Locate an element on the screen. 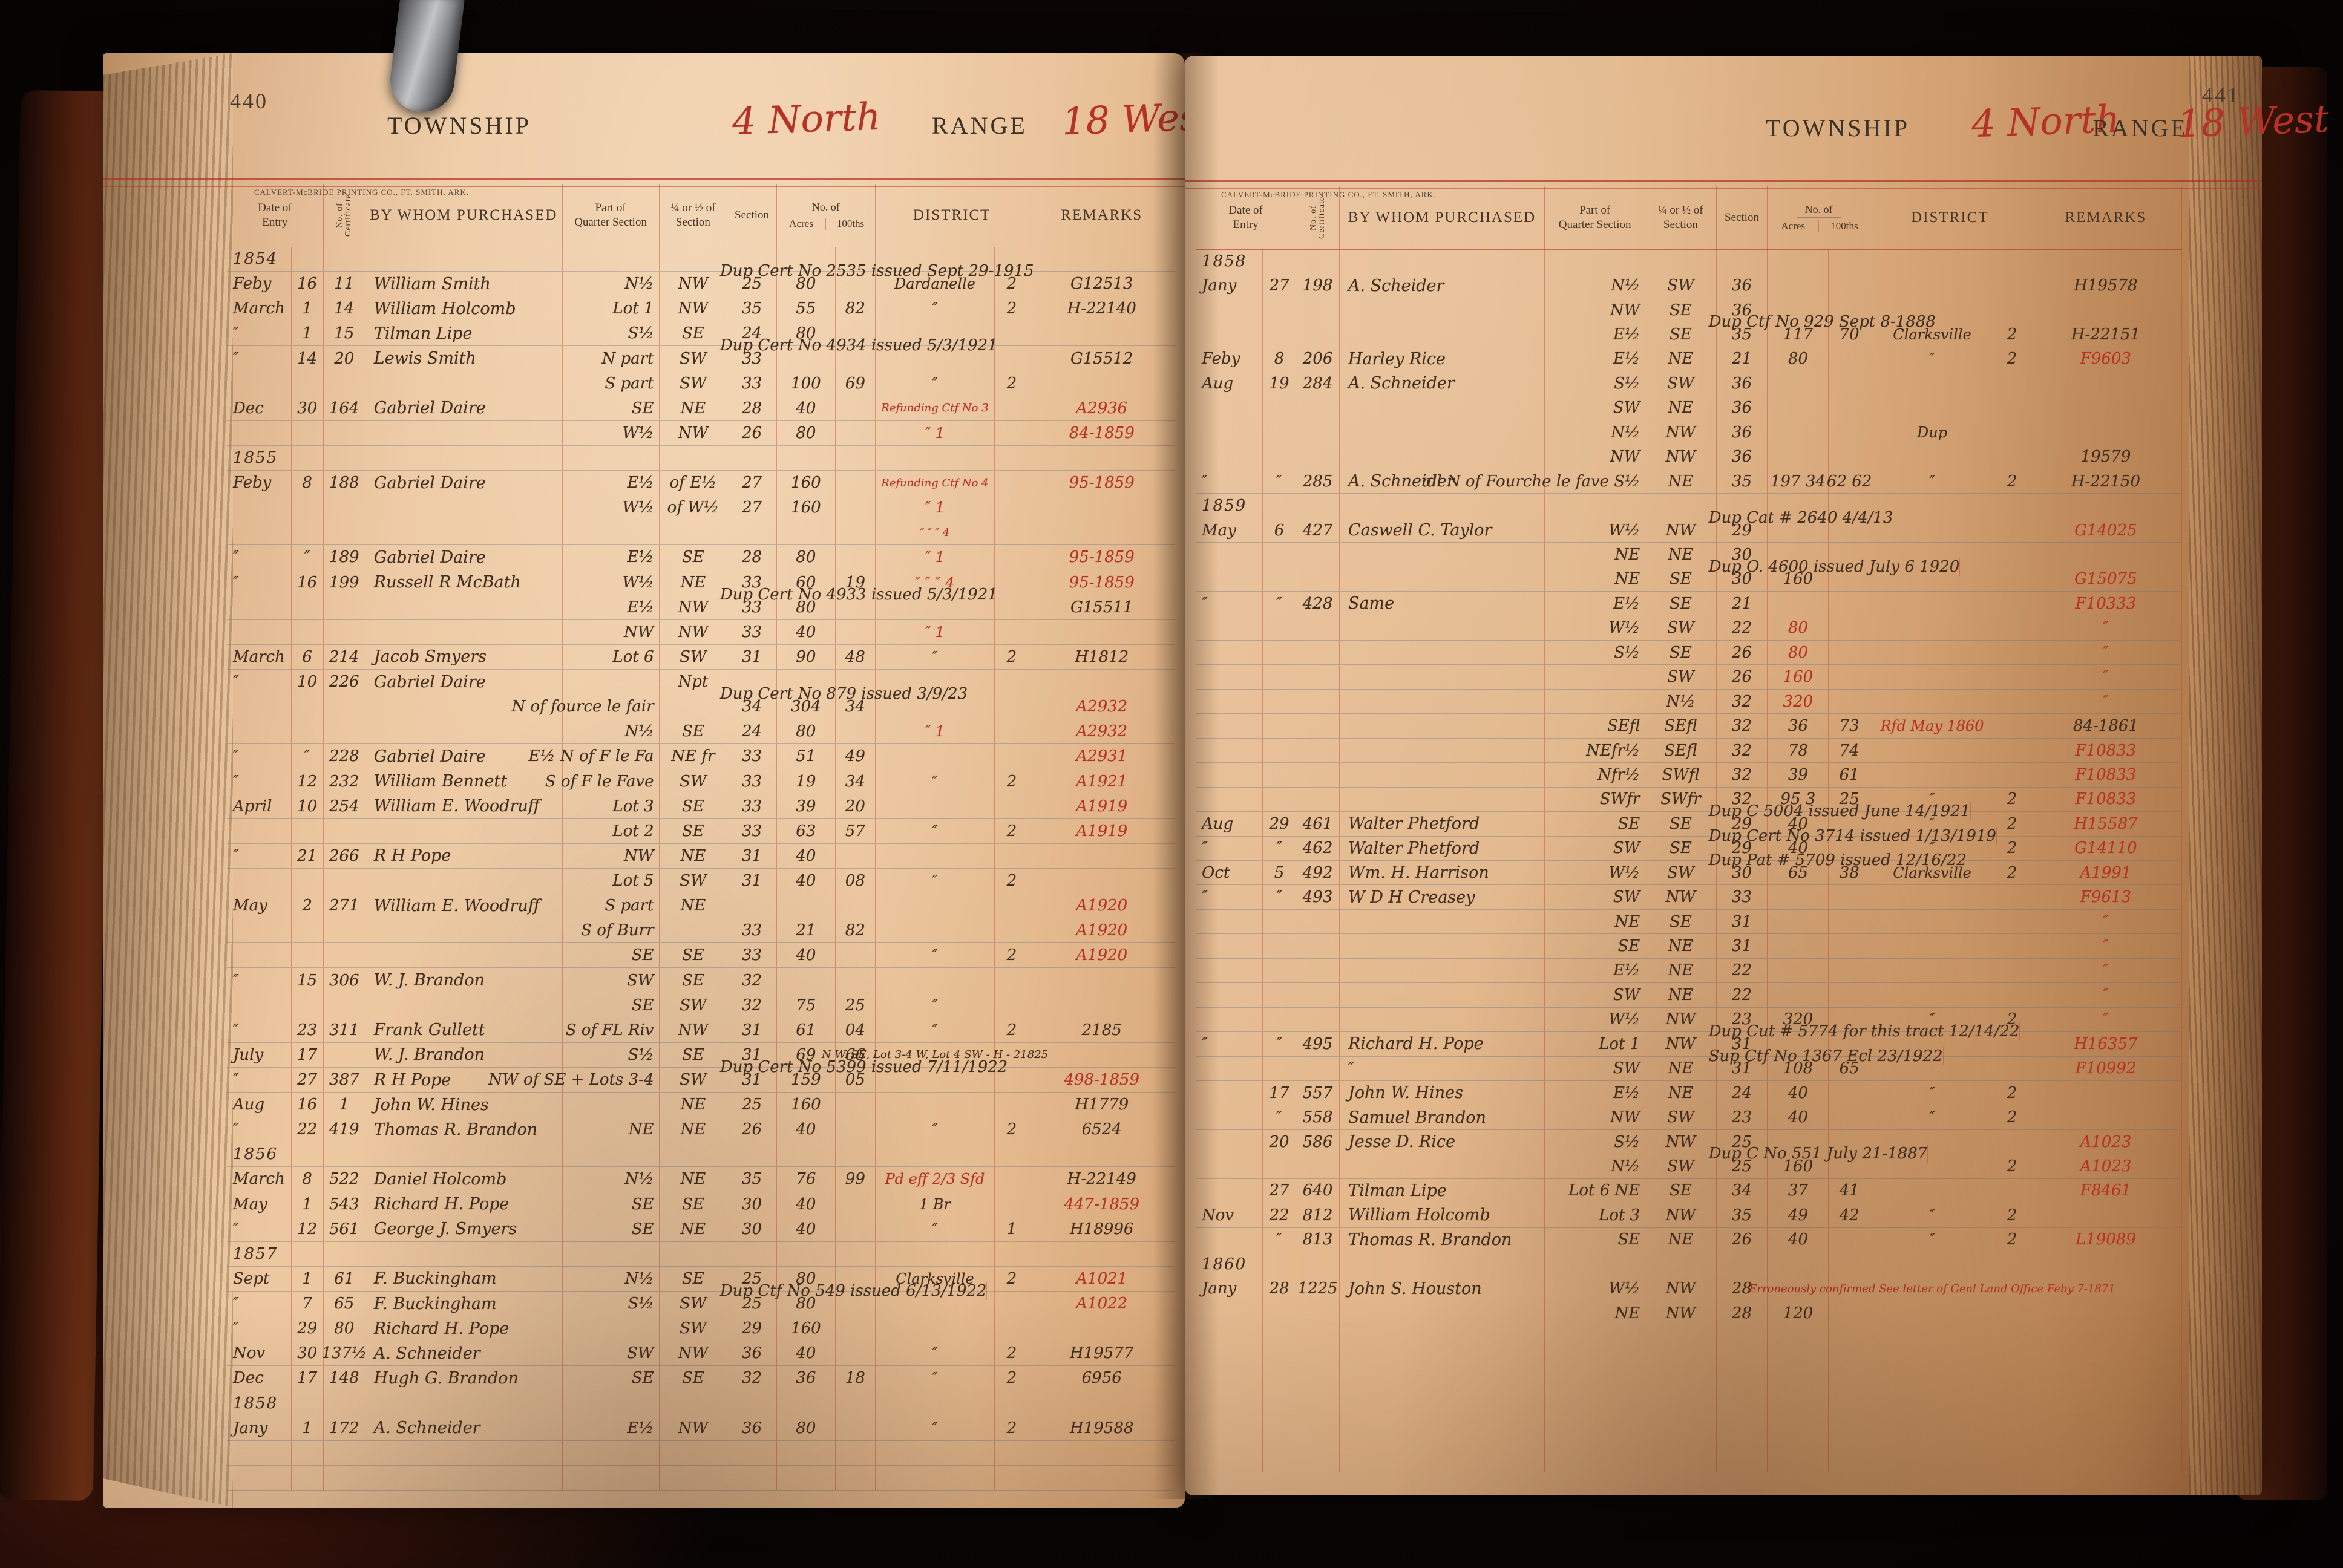 This screenshot has height=1568, width=2343. ledger-row: S of Burr 33 21 82 A1920 is located at coordinates (701, 931).